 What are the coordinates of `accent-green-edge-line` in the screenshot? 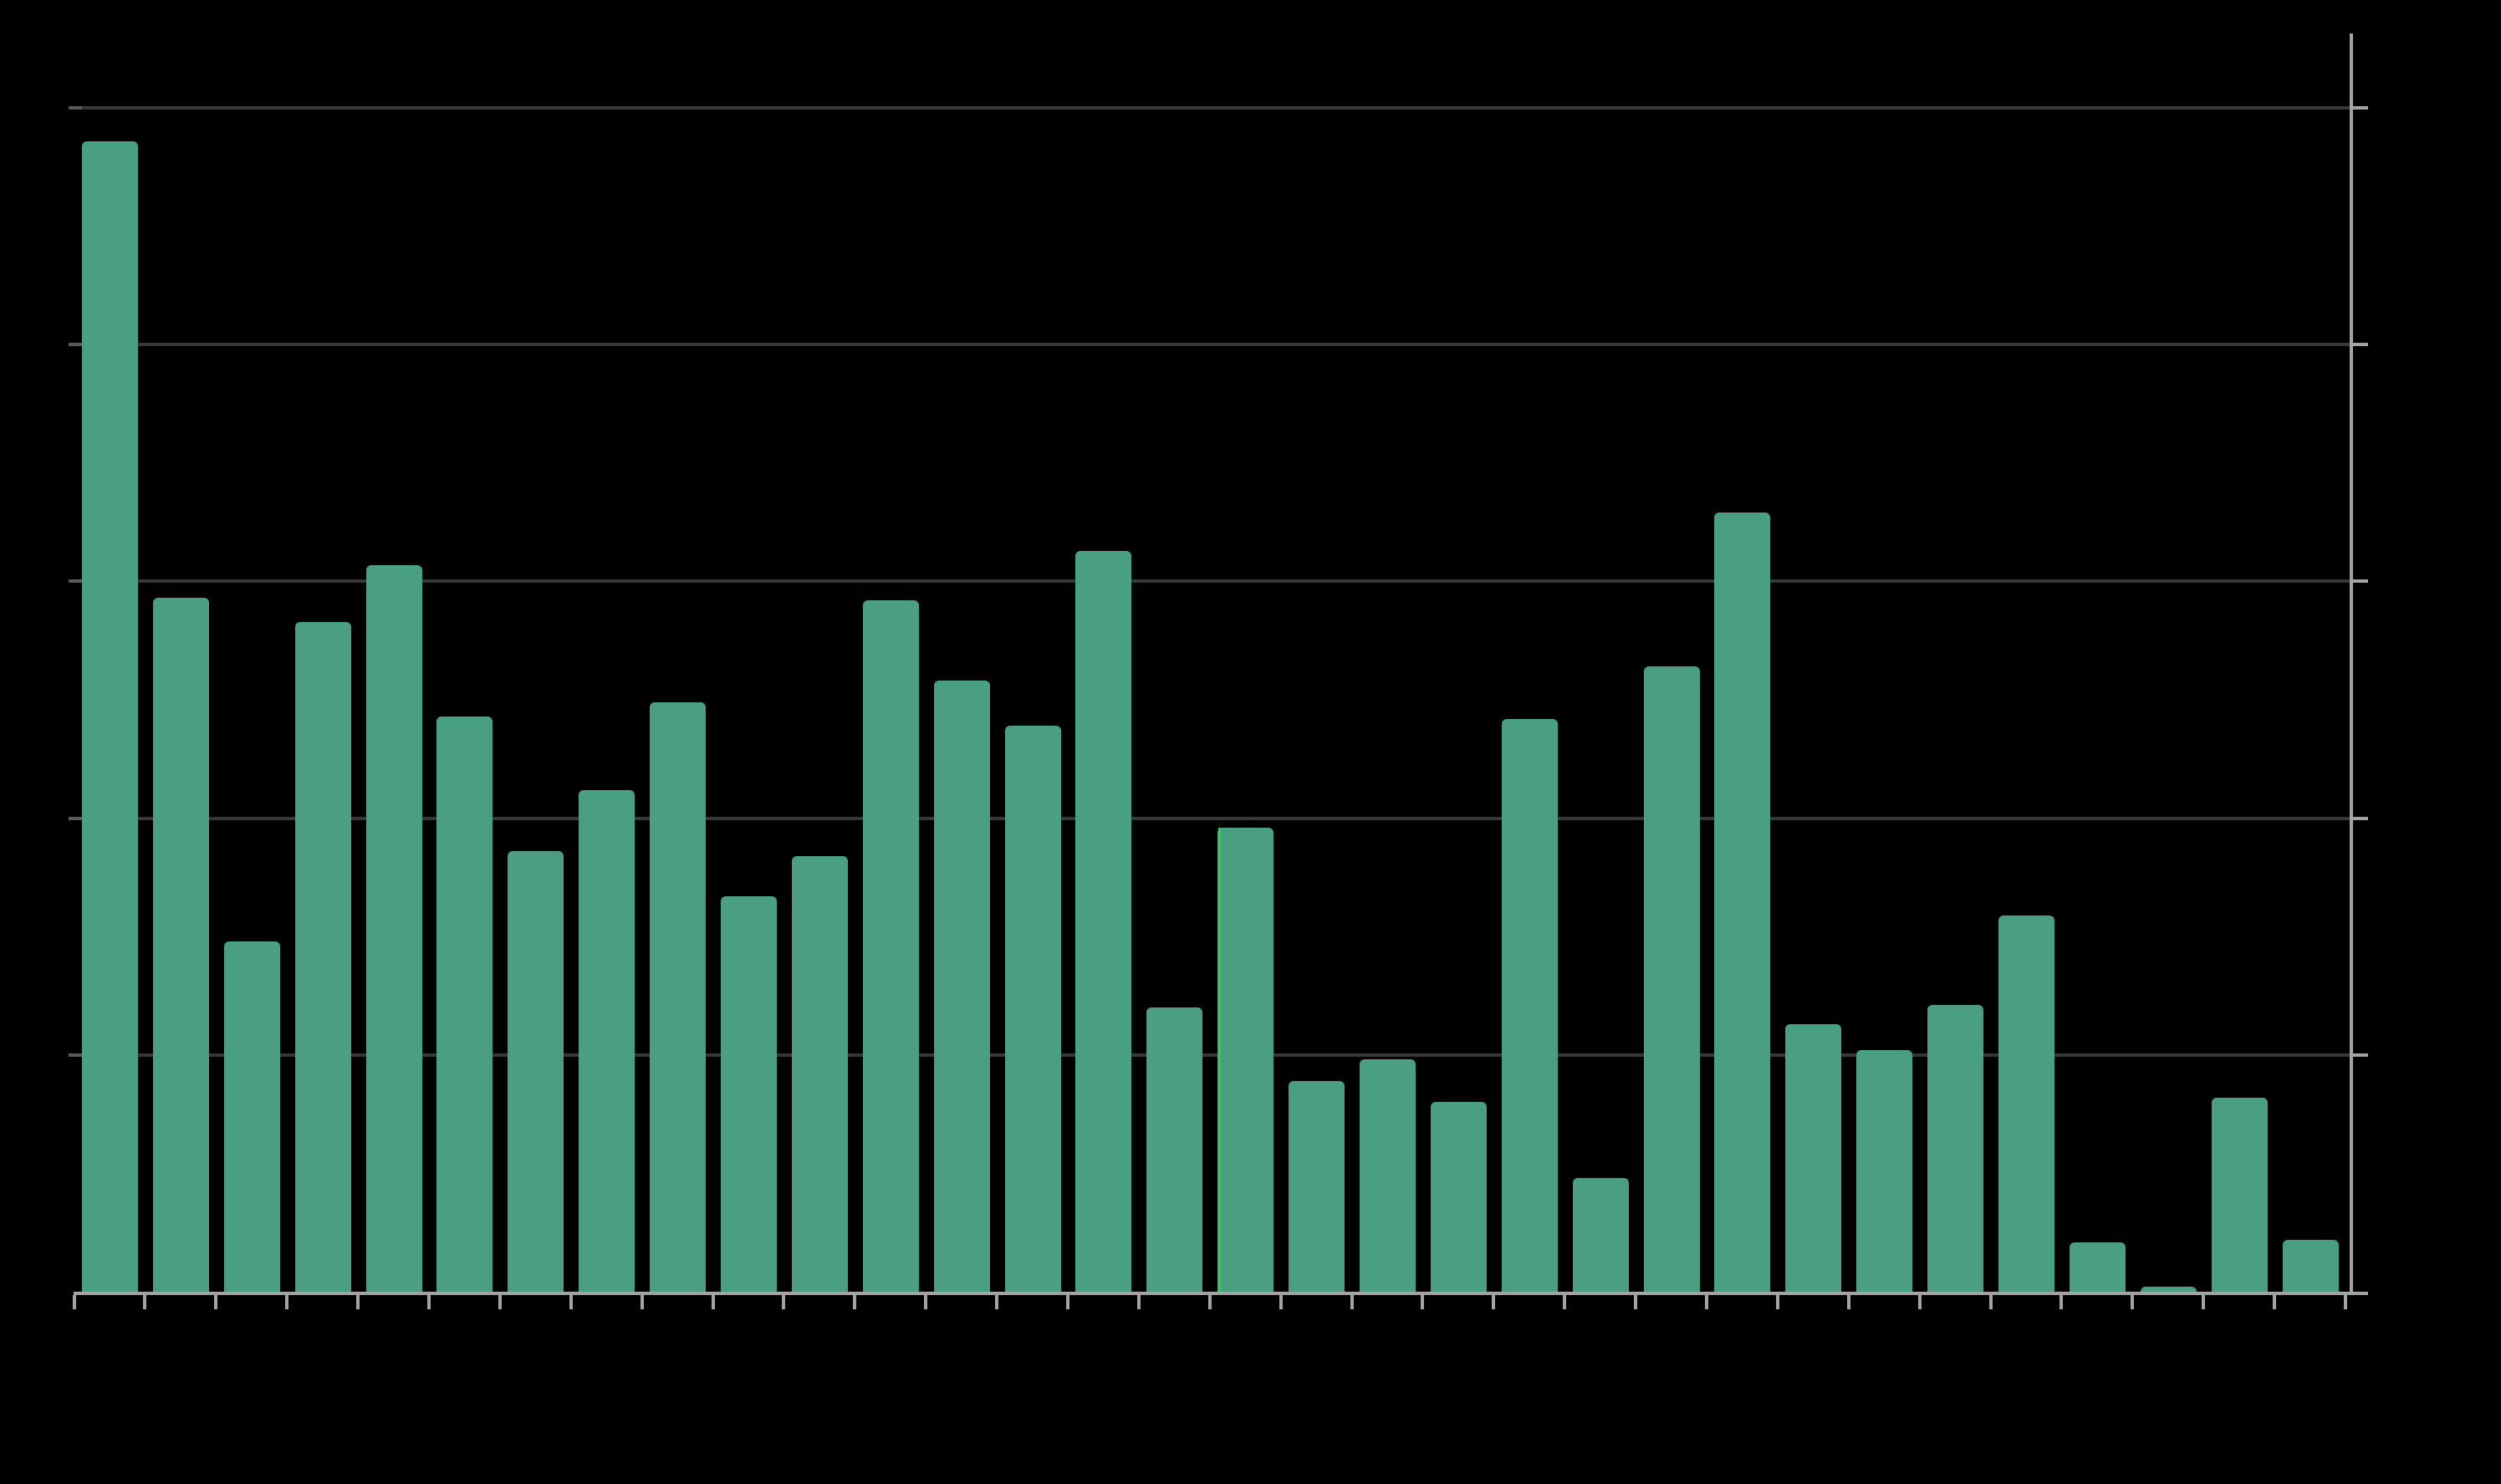 It's located at (1220, 1059).